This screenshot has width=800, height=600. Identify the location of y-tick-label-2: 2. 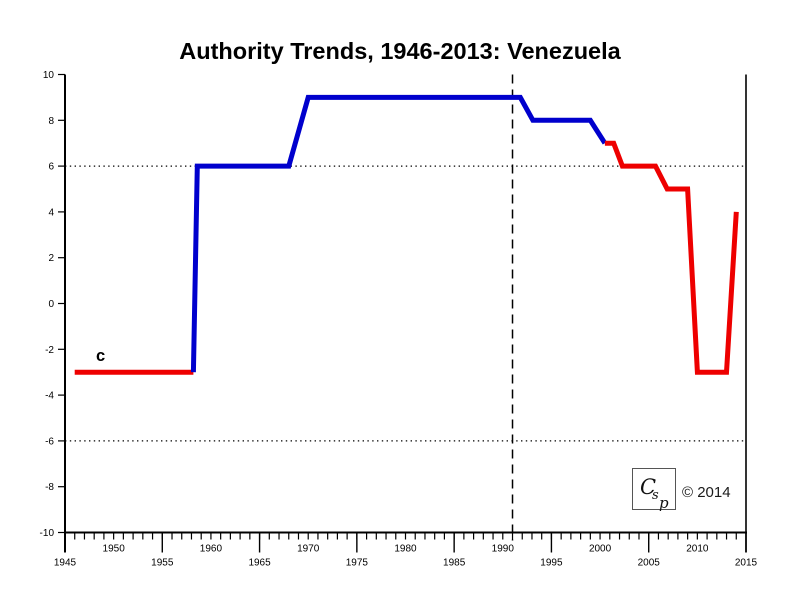
(51, 258).